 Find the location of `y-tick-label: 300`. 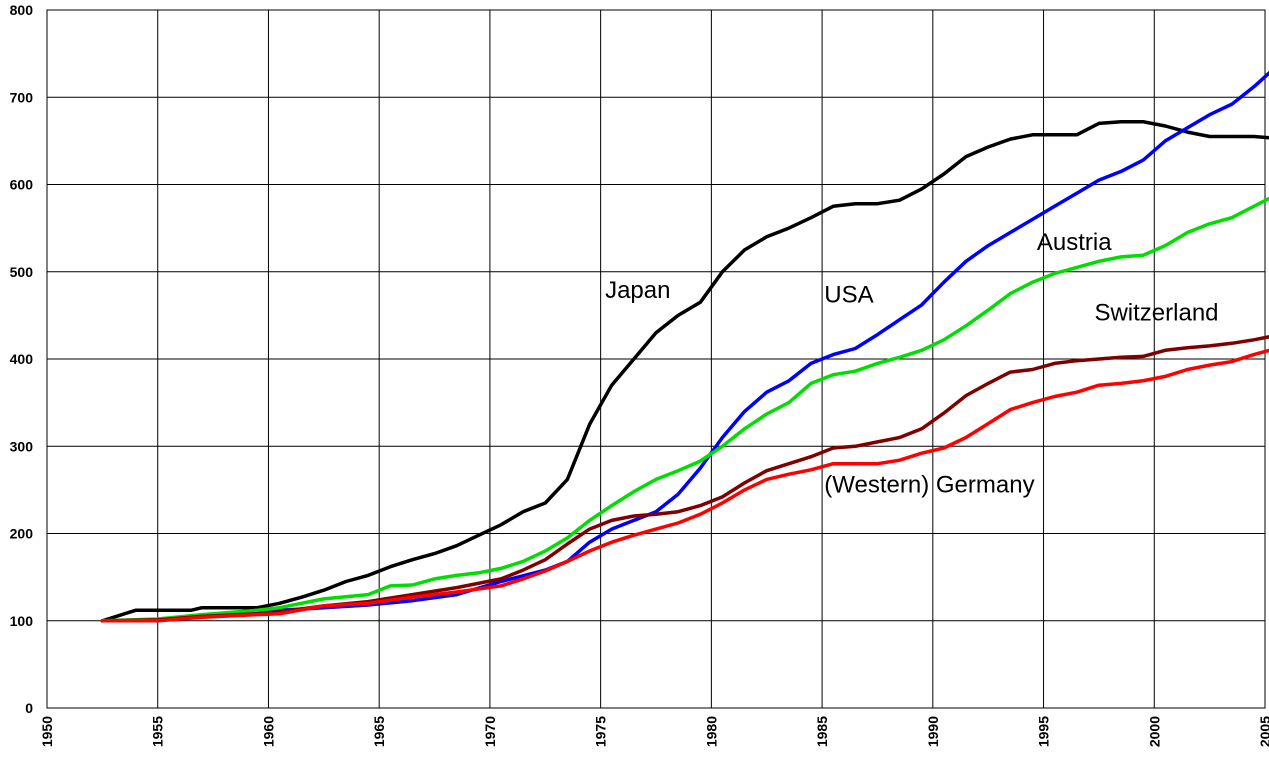

y-tick-label: 300 is located at coordinates (22, 446).